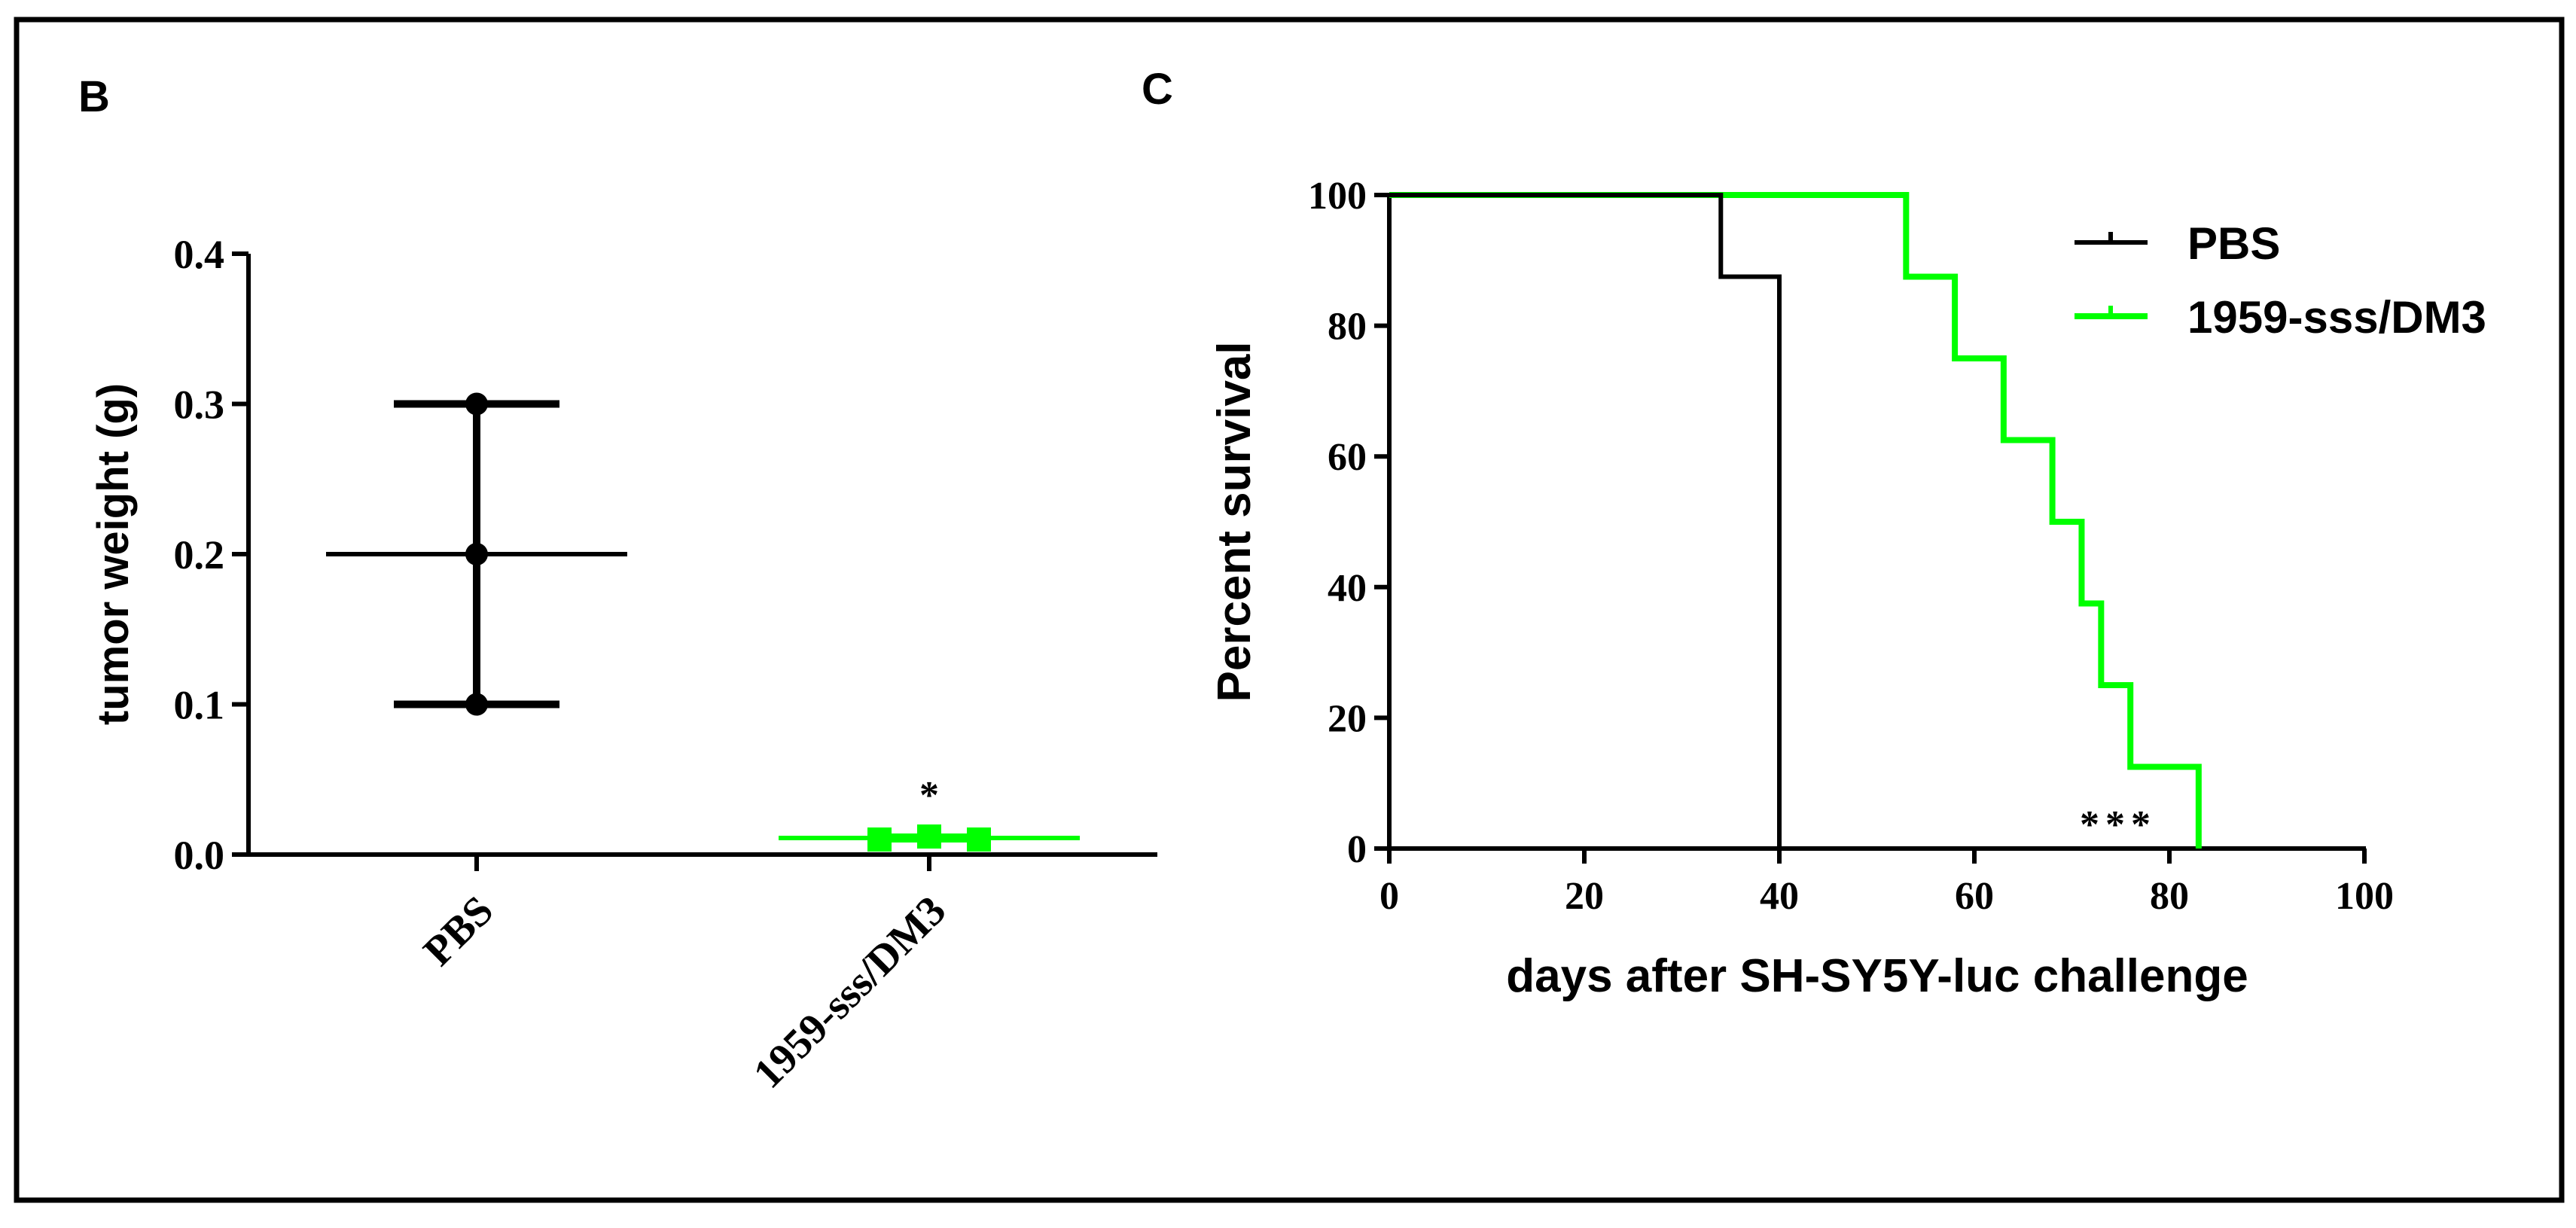  Describe the element at coordinates (2169, 897) in the screenshot. I see `panel-c-x-tick-label: 80` at that location.